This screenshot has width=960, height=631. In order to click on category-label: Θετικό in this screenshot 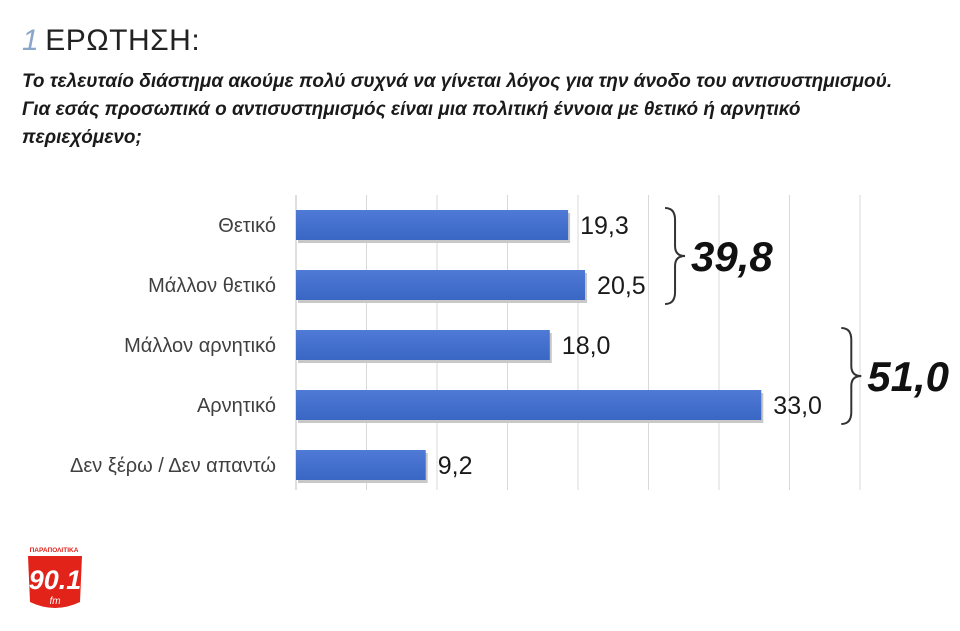, I will do `click(247, 226)`.